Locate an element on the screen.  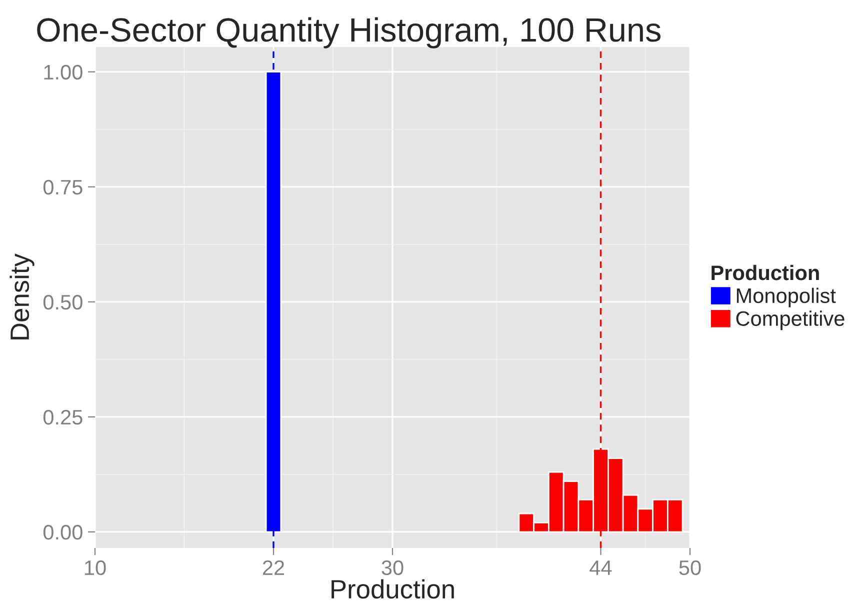
x-tick-label: 10 is located at coordinates (95, 568).